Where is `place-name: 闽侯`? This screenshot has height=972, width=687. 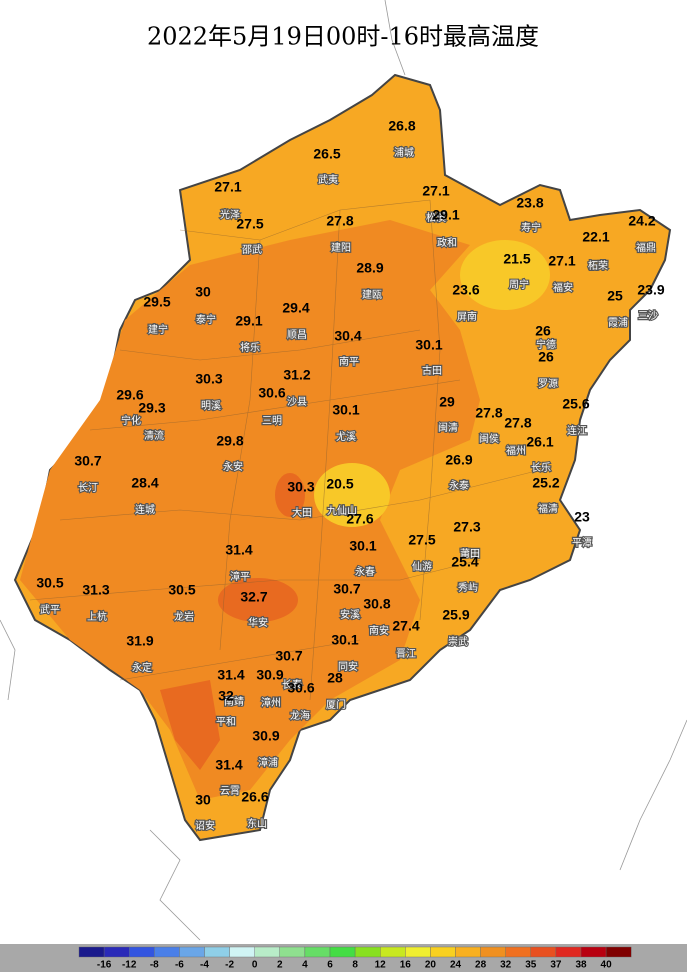 place-name: 闽侯 is located at coordinates (489, 438).